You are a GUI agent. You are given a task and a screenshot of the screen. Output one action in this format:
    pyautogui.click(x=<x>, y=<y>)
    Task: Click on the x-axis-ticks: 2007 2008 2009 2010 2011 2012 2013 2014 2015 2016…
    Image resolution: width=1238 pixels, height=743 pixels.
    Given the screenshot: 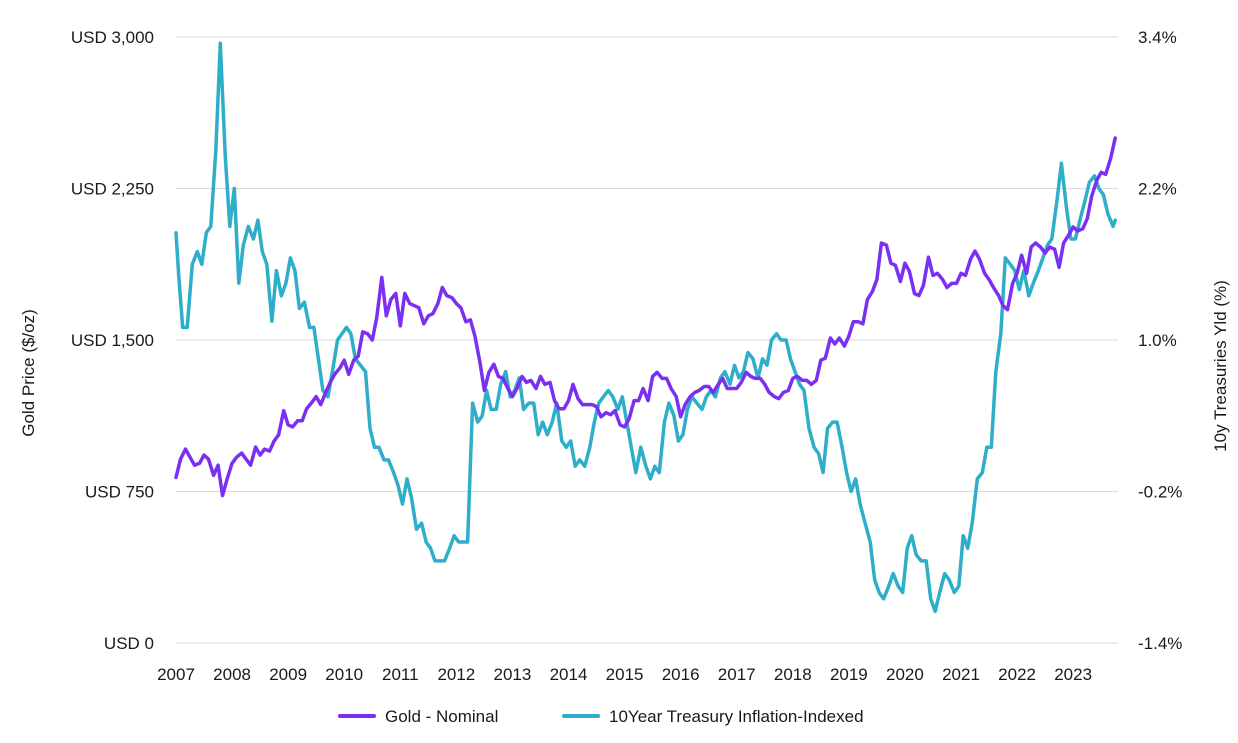 What is the action you would take?
    pyautogui.click(x=624, y=674)
    